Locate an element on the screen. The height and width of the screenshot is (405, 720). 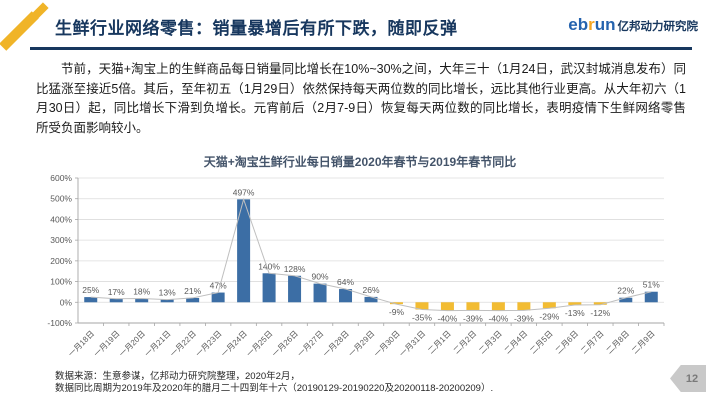
source-line-1: 数据来源：生意参谋，亿邦动力研究院整理，2020年2月， is located at coordinates (177, 376).